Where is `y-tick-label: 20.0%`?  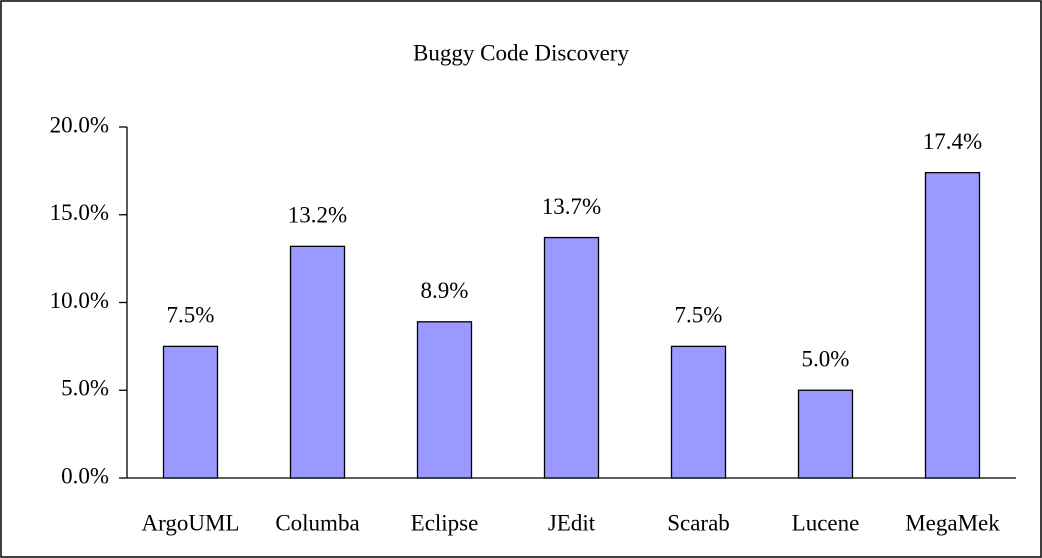 y-tick-label: 20.0% is located at coordinates (79, 124).